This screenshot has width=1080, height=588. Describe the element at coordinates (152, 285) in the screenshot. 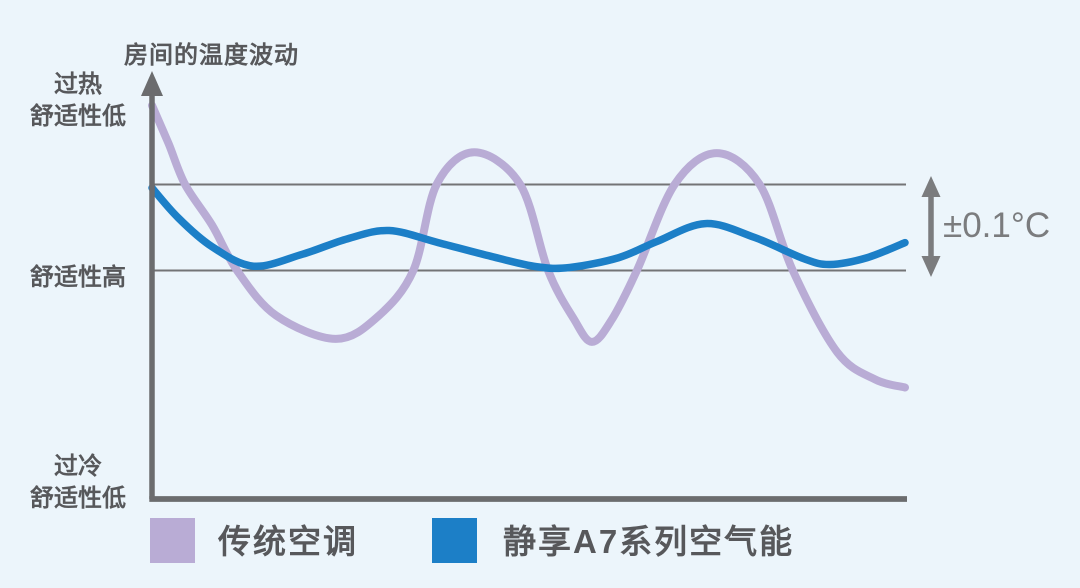

I see `y-axis` at that location.